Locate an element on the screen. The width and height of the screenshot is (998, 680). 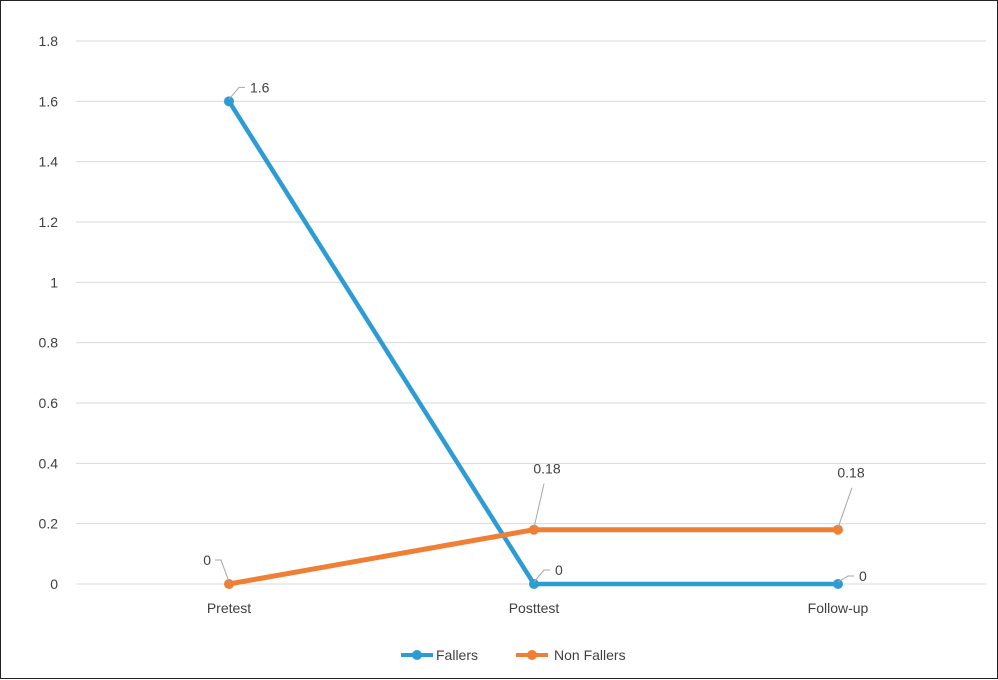
y-tick-label: 0.4 is located at coordinates (49, 463).